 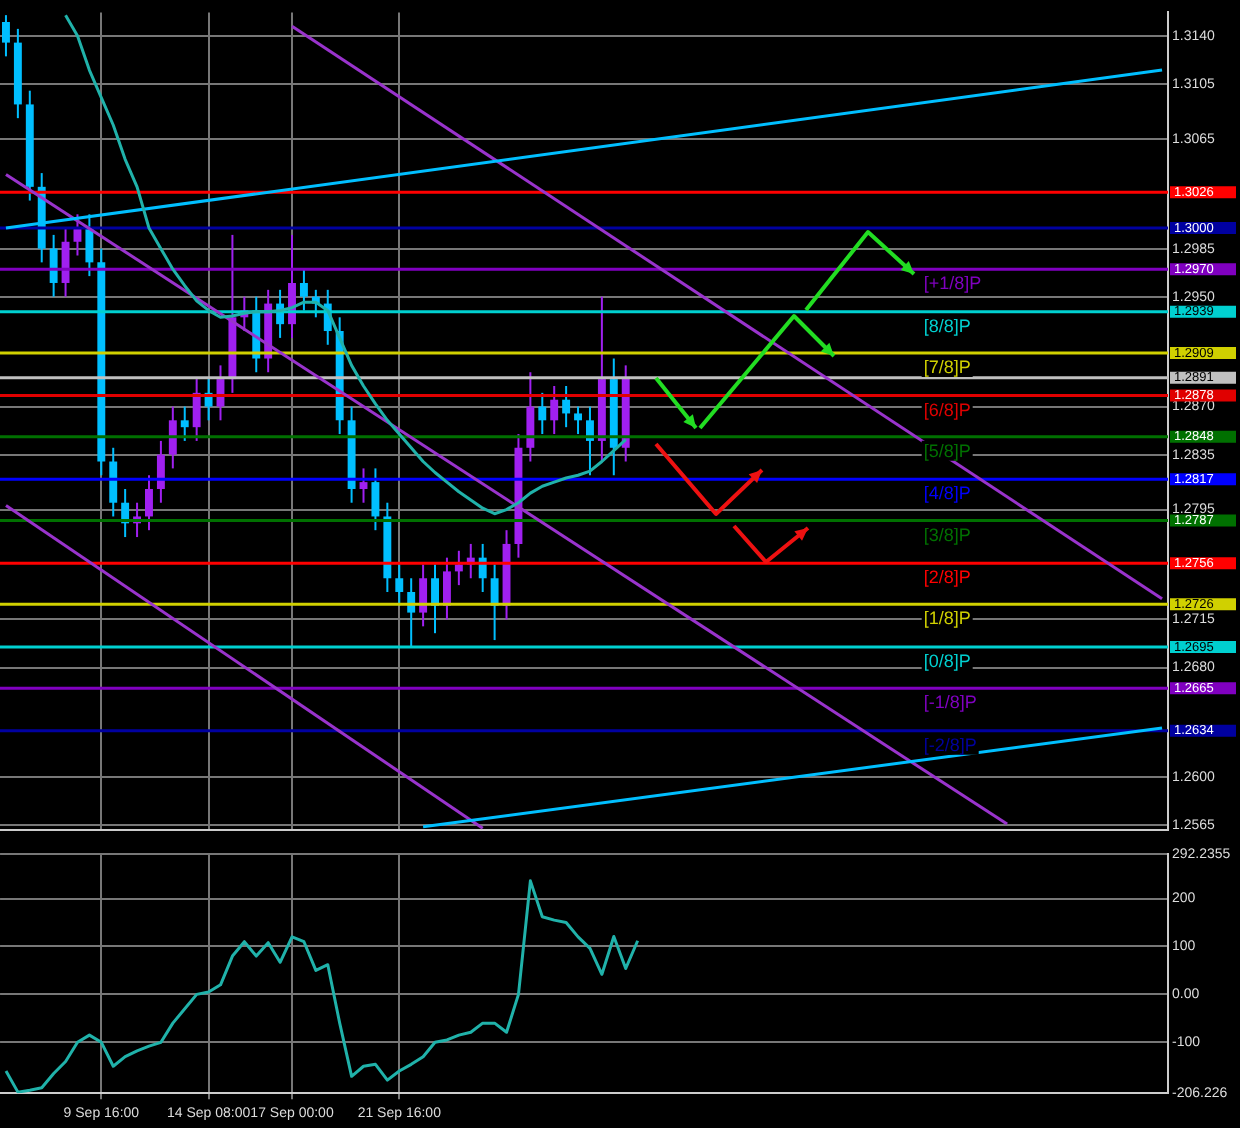 What do you see at coordinates (947, 577) in the screenshot?
I see `annotation: [2/8]P` at bounding box center [947, 577].